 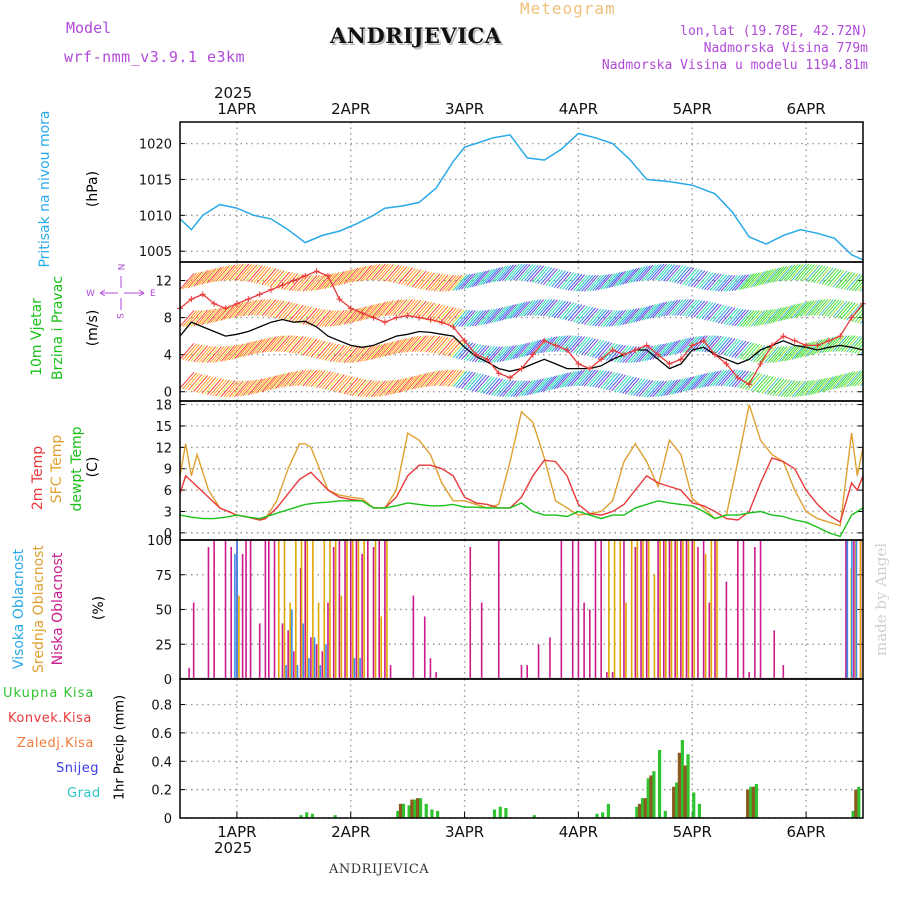 I want to click on year-bottom: 2025, so click(x=233, y=848).